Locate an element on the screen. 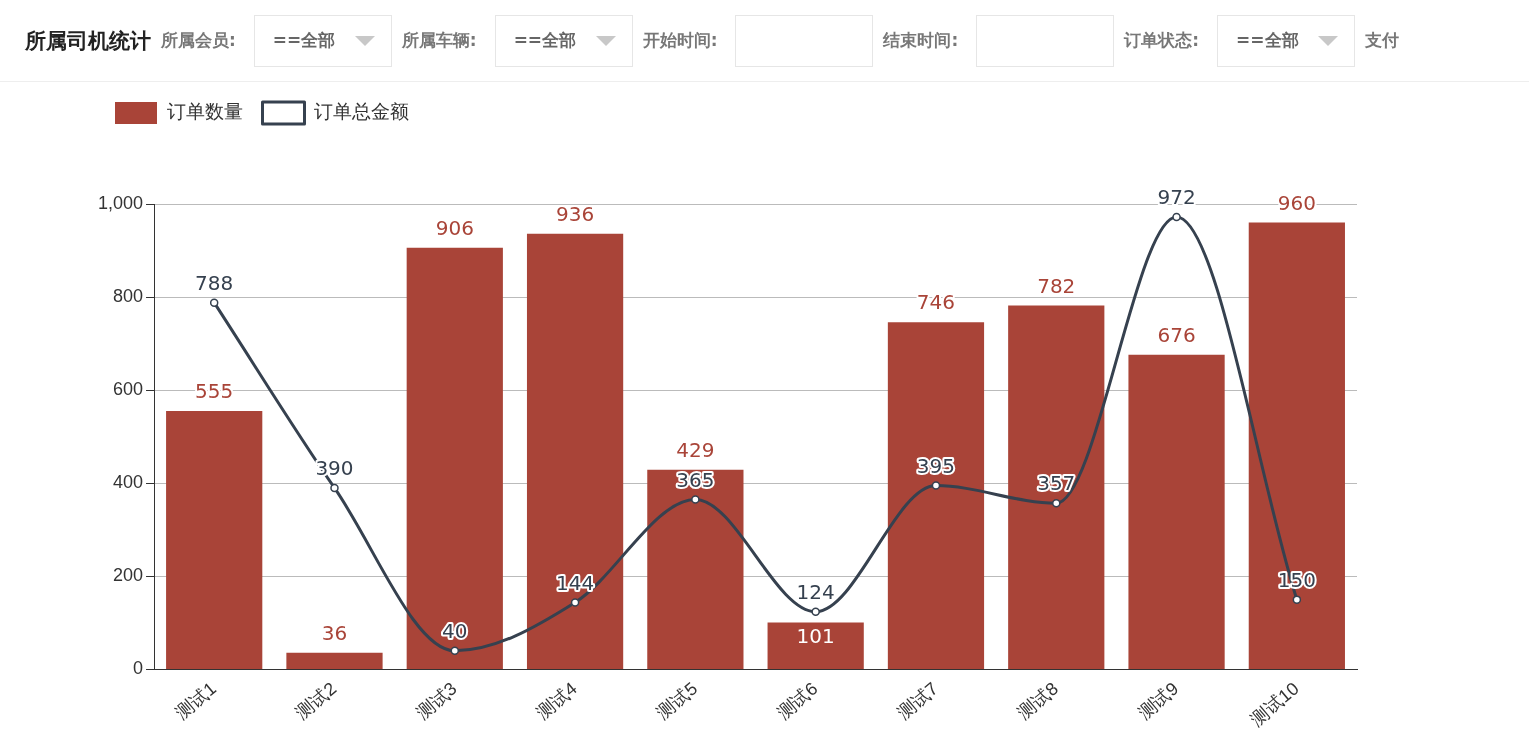 The width and height of the screenshot is (1529, 745). x-tick-label: 测试8 is located at coordinates (1038, 701).